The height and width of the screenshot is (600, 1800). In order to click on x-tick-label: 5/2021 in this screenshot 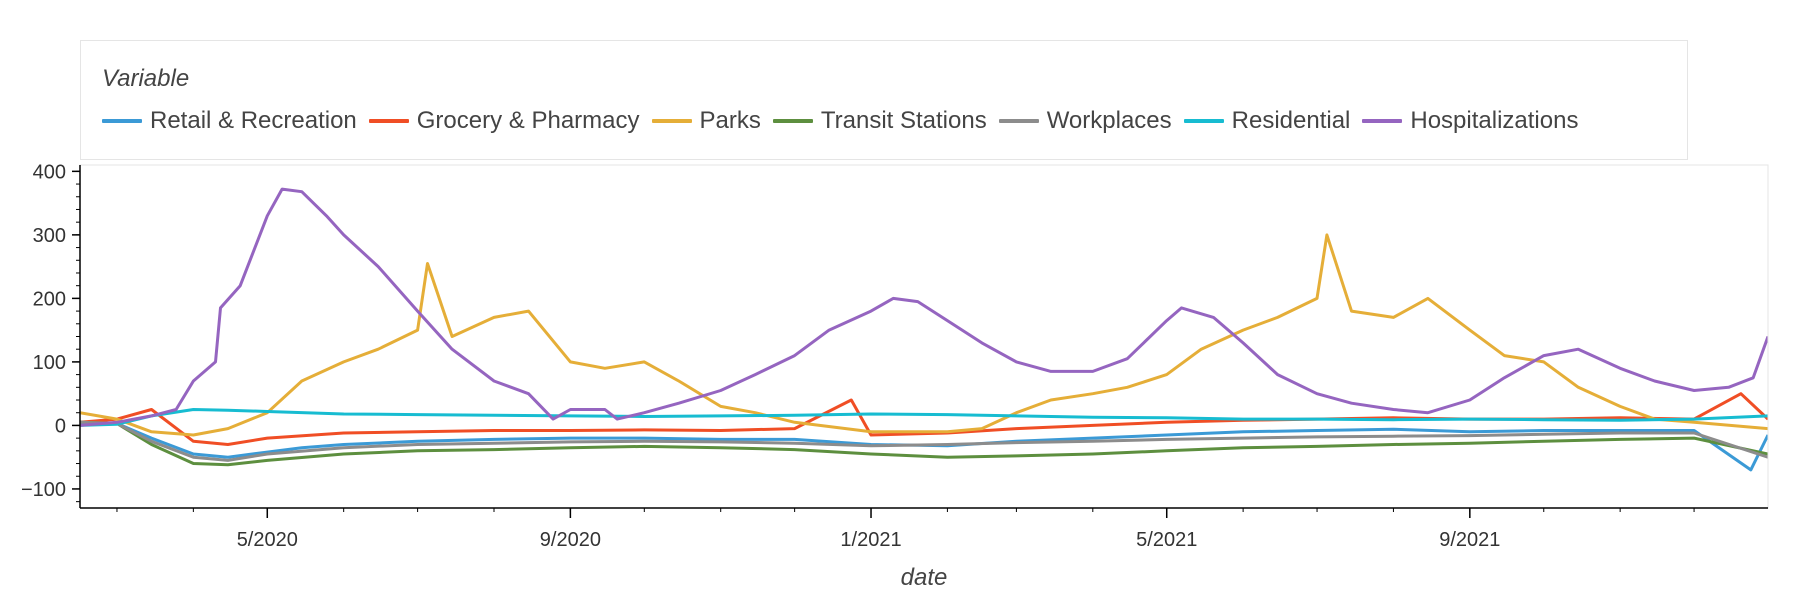, I will do `click(1166, 540)`.